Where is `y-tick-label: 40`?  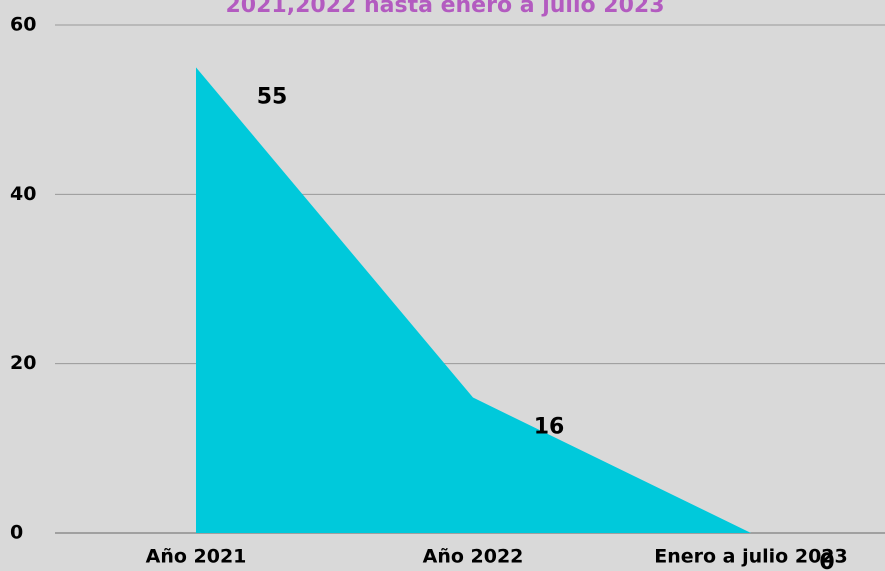
y-tick-label: 40 is located at coordinates (23, 194).